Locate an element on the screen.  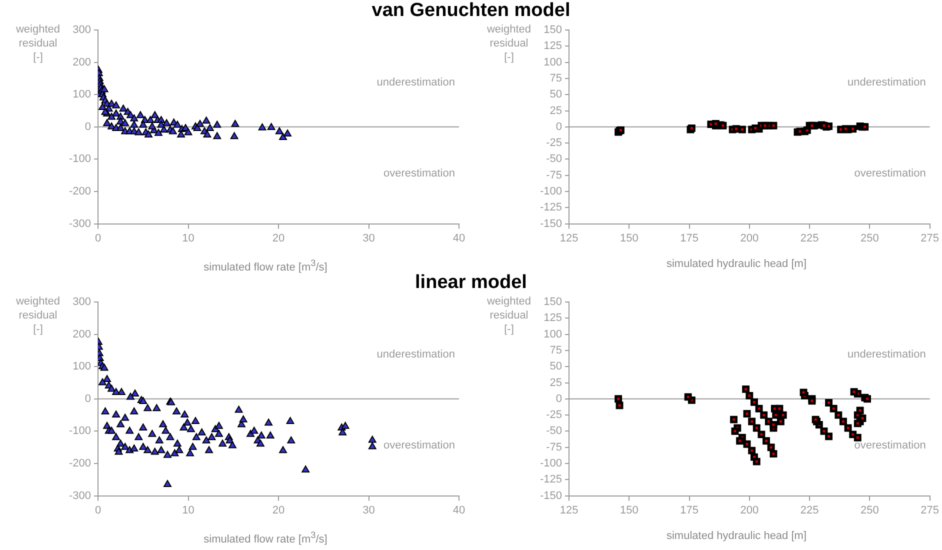
chart-title: linear model is located at coordinates (471, 283).